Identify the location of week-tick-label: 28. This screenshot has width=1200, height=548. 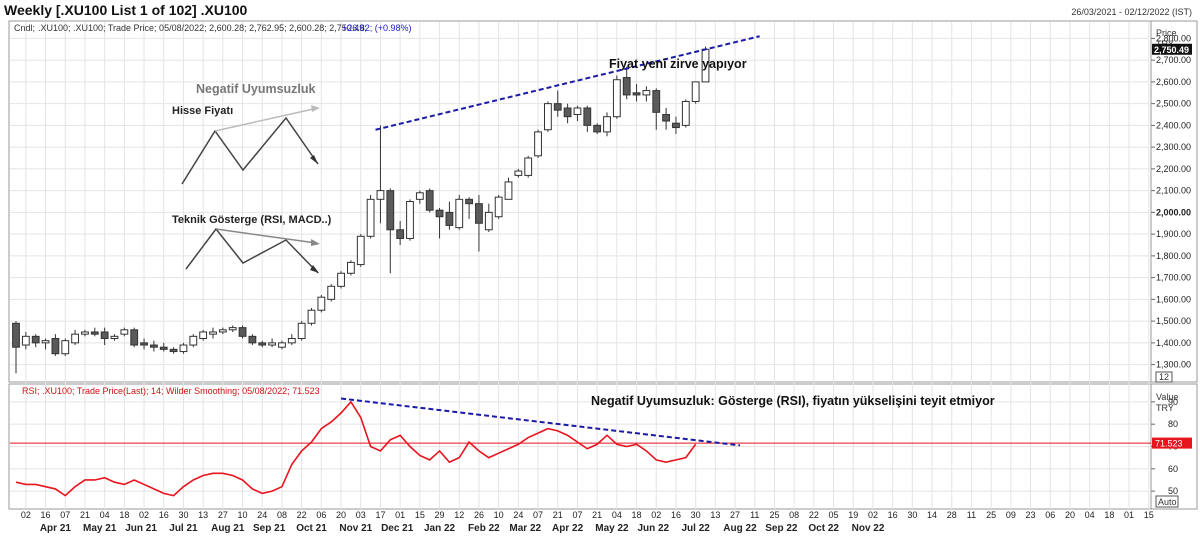
(952, 515).